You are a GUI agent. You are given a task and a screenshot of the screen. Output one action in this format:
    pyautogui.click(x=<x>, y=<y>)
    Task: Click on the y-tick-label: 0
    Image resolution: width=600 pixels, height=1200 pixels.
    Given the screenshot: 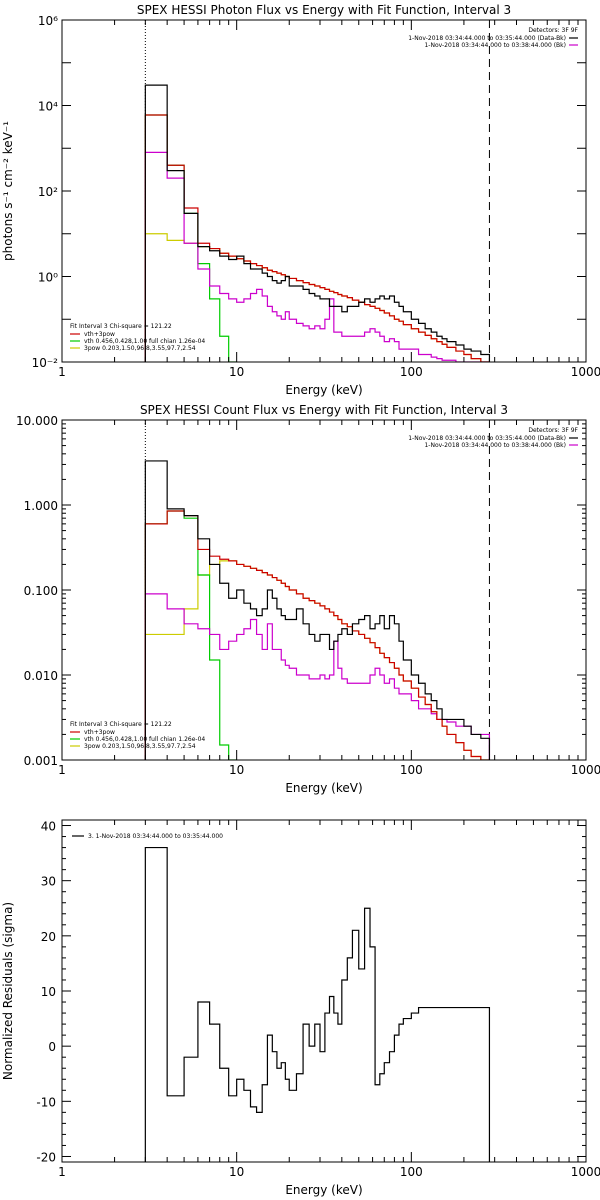 What is the action you would take?
    pyautogui.click(x=52, y=1047)
    